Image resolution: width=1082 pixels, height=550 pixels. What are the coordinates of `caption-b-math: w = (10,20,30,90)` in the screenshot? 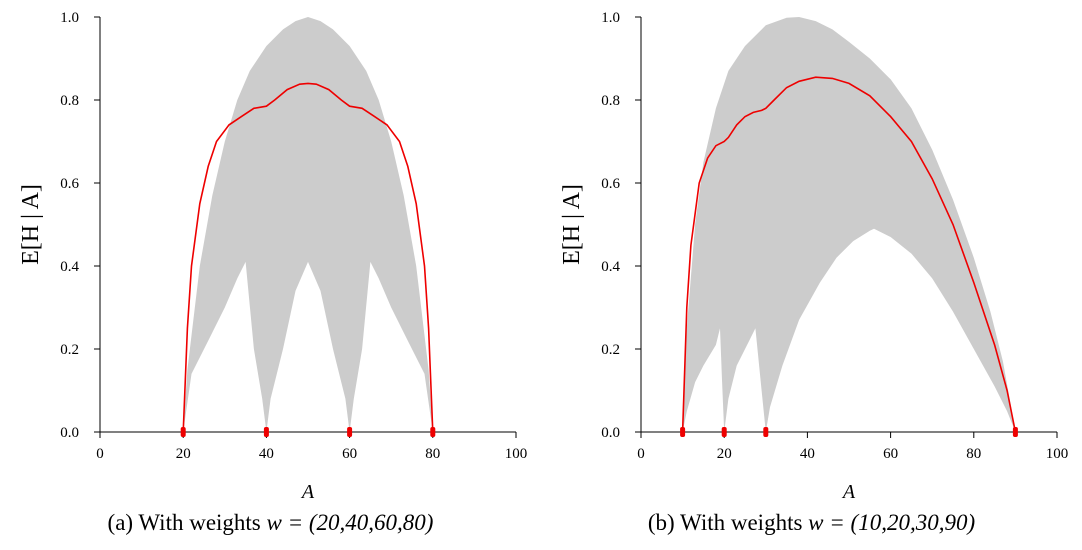 It's located at (892, 522).